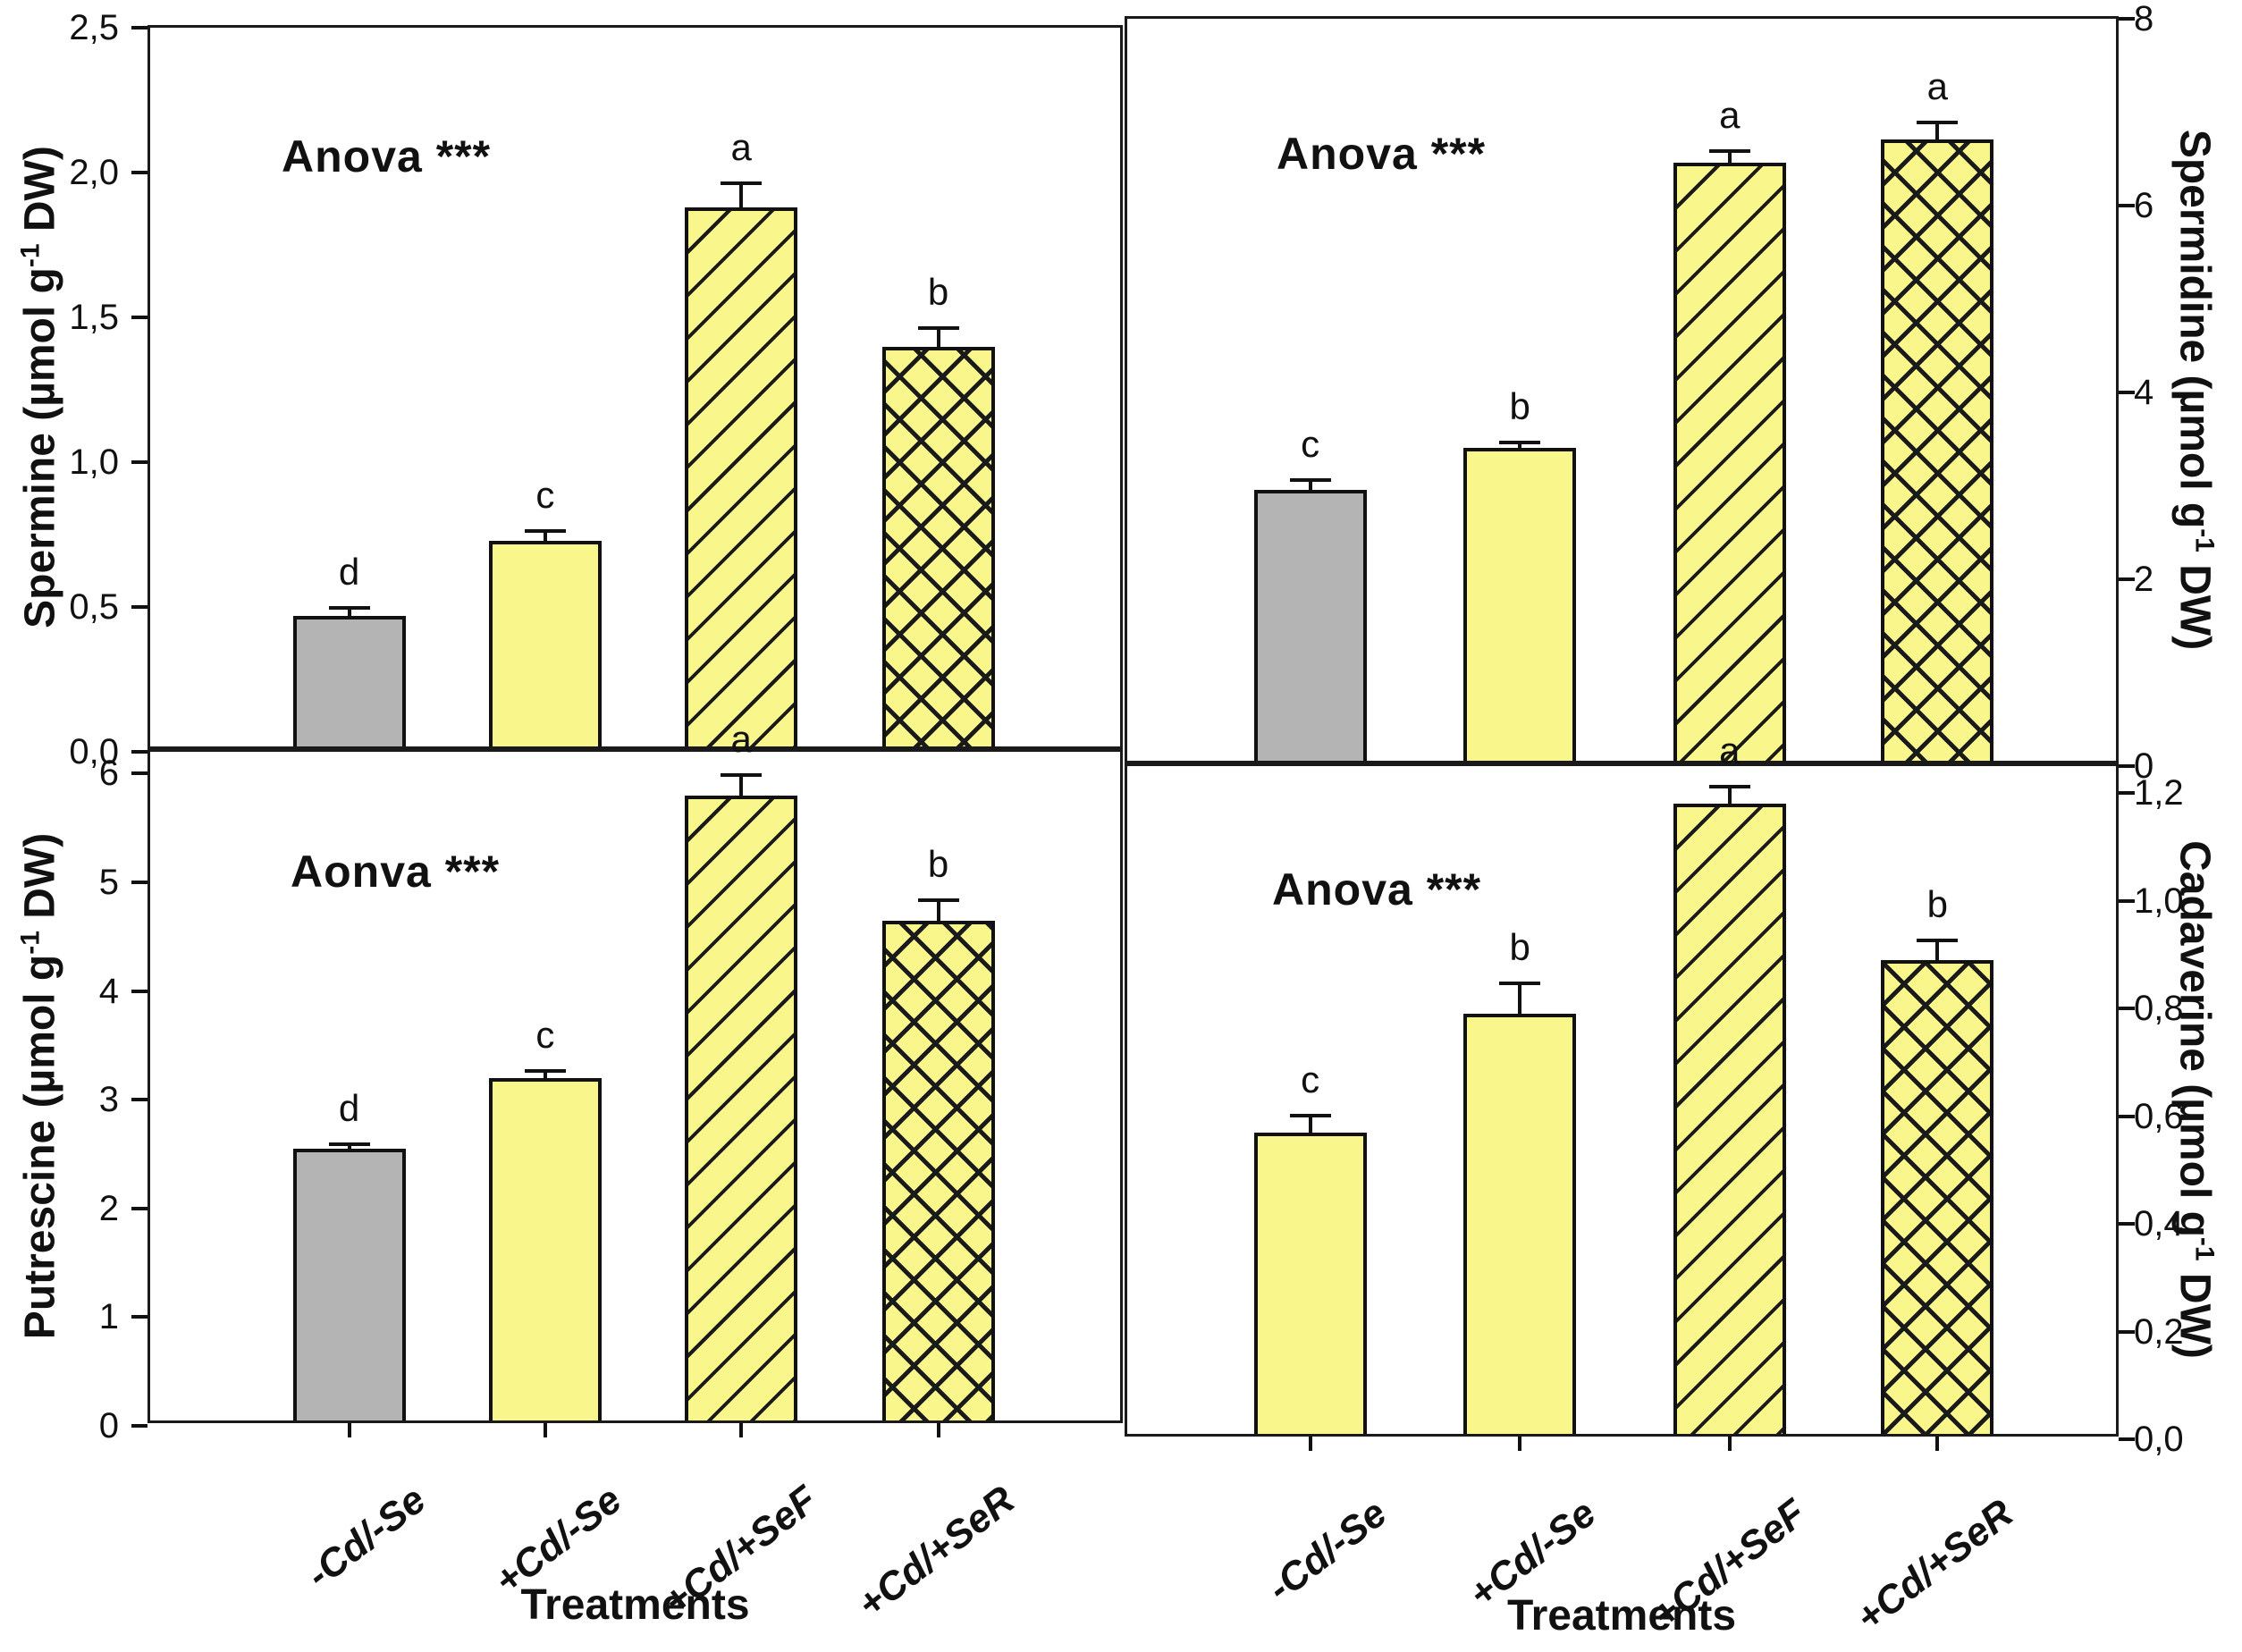 The image size is (2242, 1652). What do you see at coordinates (2159, 1009) in the screenshot?
I see `y-tick-label: 0,8` at bounding box center [2159, 1009].